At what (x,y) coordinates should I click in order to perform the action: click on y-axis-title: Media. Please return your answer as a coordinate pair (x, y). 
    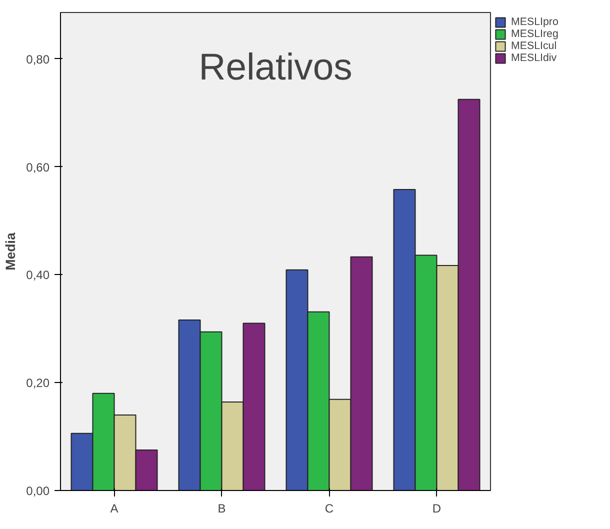
    Looking at the image, I should click on (10, 251).